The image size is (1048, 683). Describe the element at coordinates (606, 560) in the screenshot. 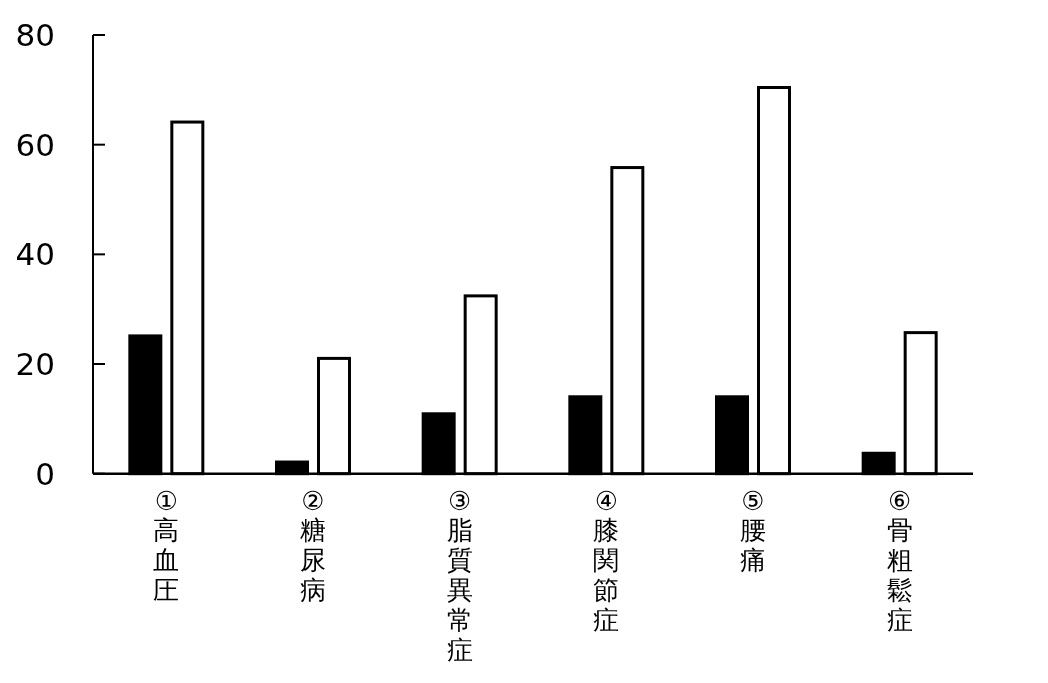

I see `x-tick-label: ④膝関節症` at that location.